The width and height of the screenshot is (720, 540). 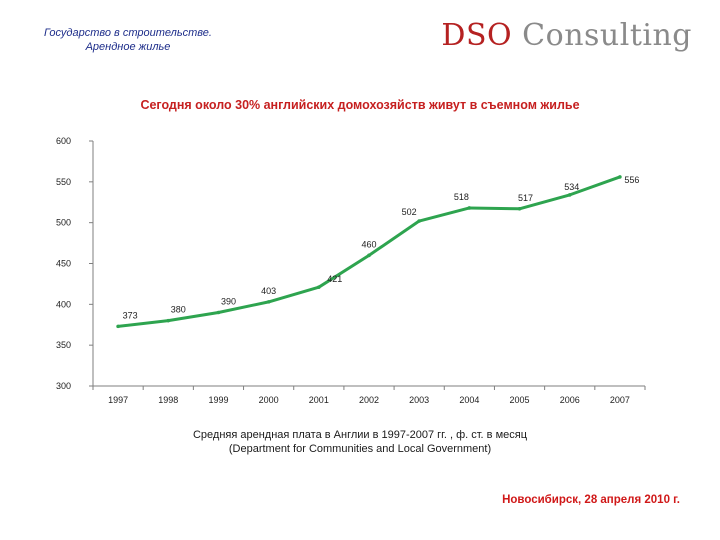 What do you see at coordinates (620, 400) in the screenshot?
I see `x-tick-label: 2007` at bounding box center [620, 400].